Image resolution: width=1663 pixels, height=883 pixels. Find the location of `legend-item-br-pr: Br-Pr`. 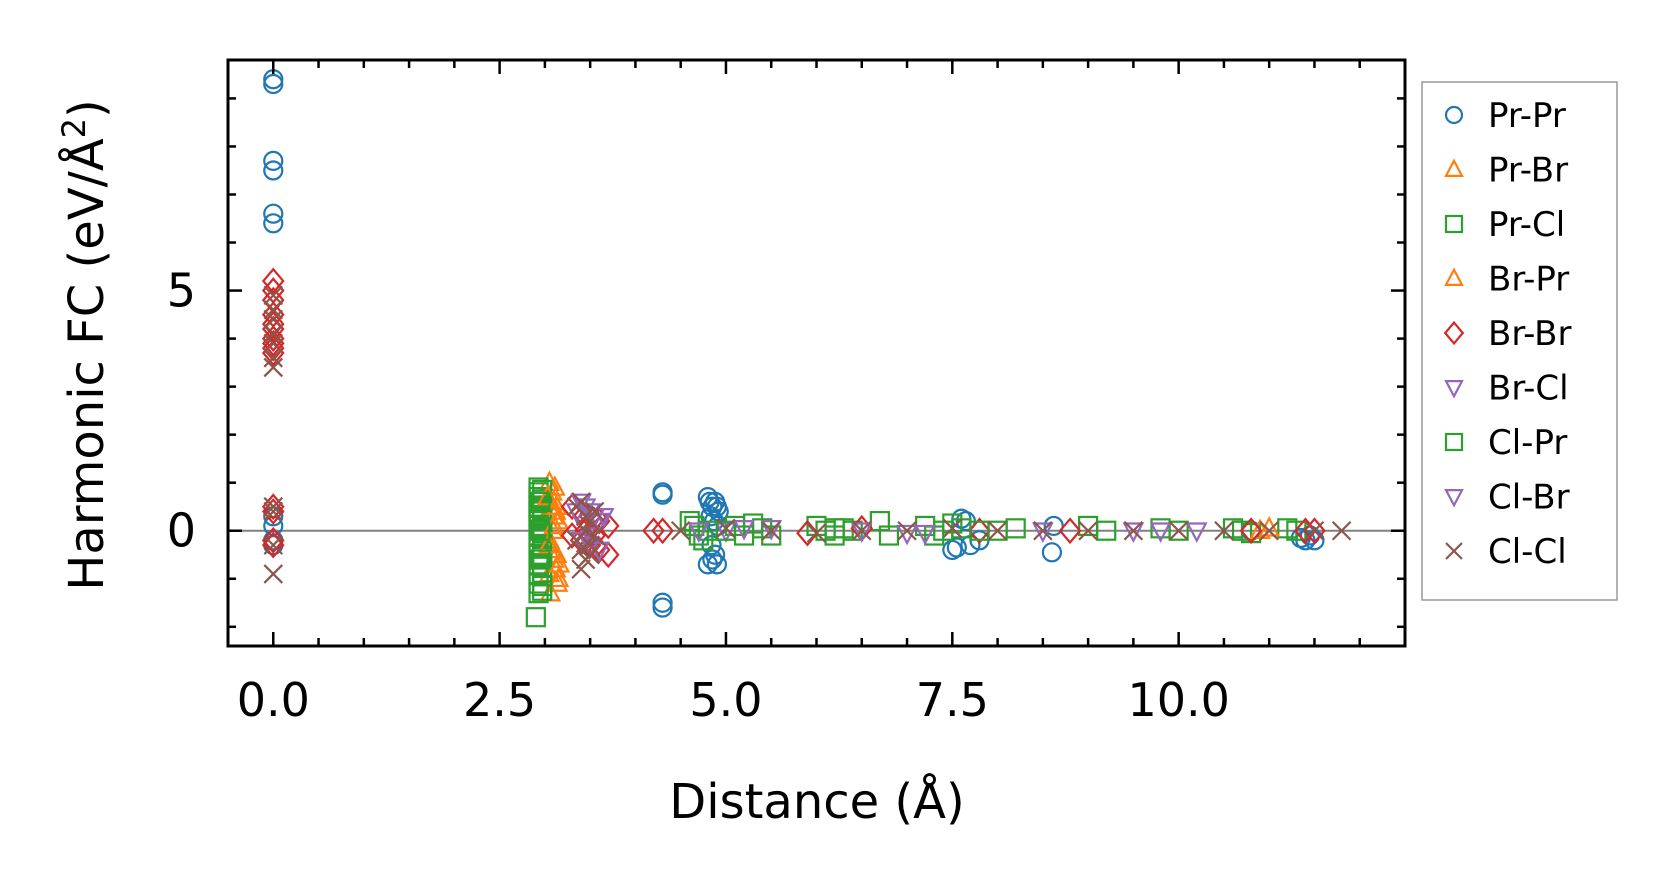

legend-item-br-pr: Br-Pr is located at coordinates (1506, 280).